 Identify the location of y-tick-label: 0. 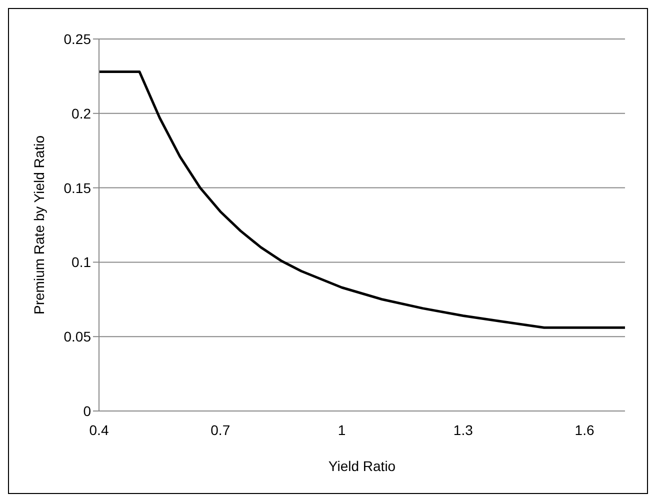
(87, 410).